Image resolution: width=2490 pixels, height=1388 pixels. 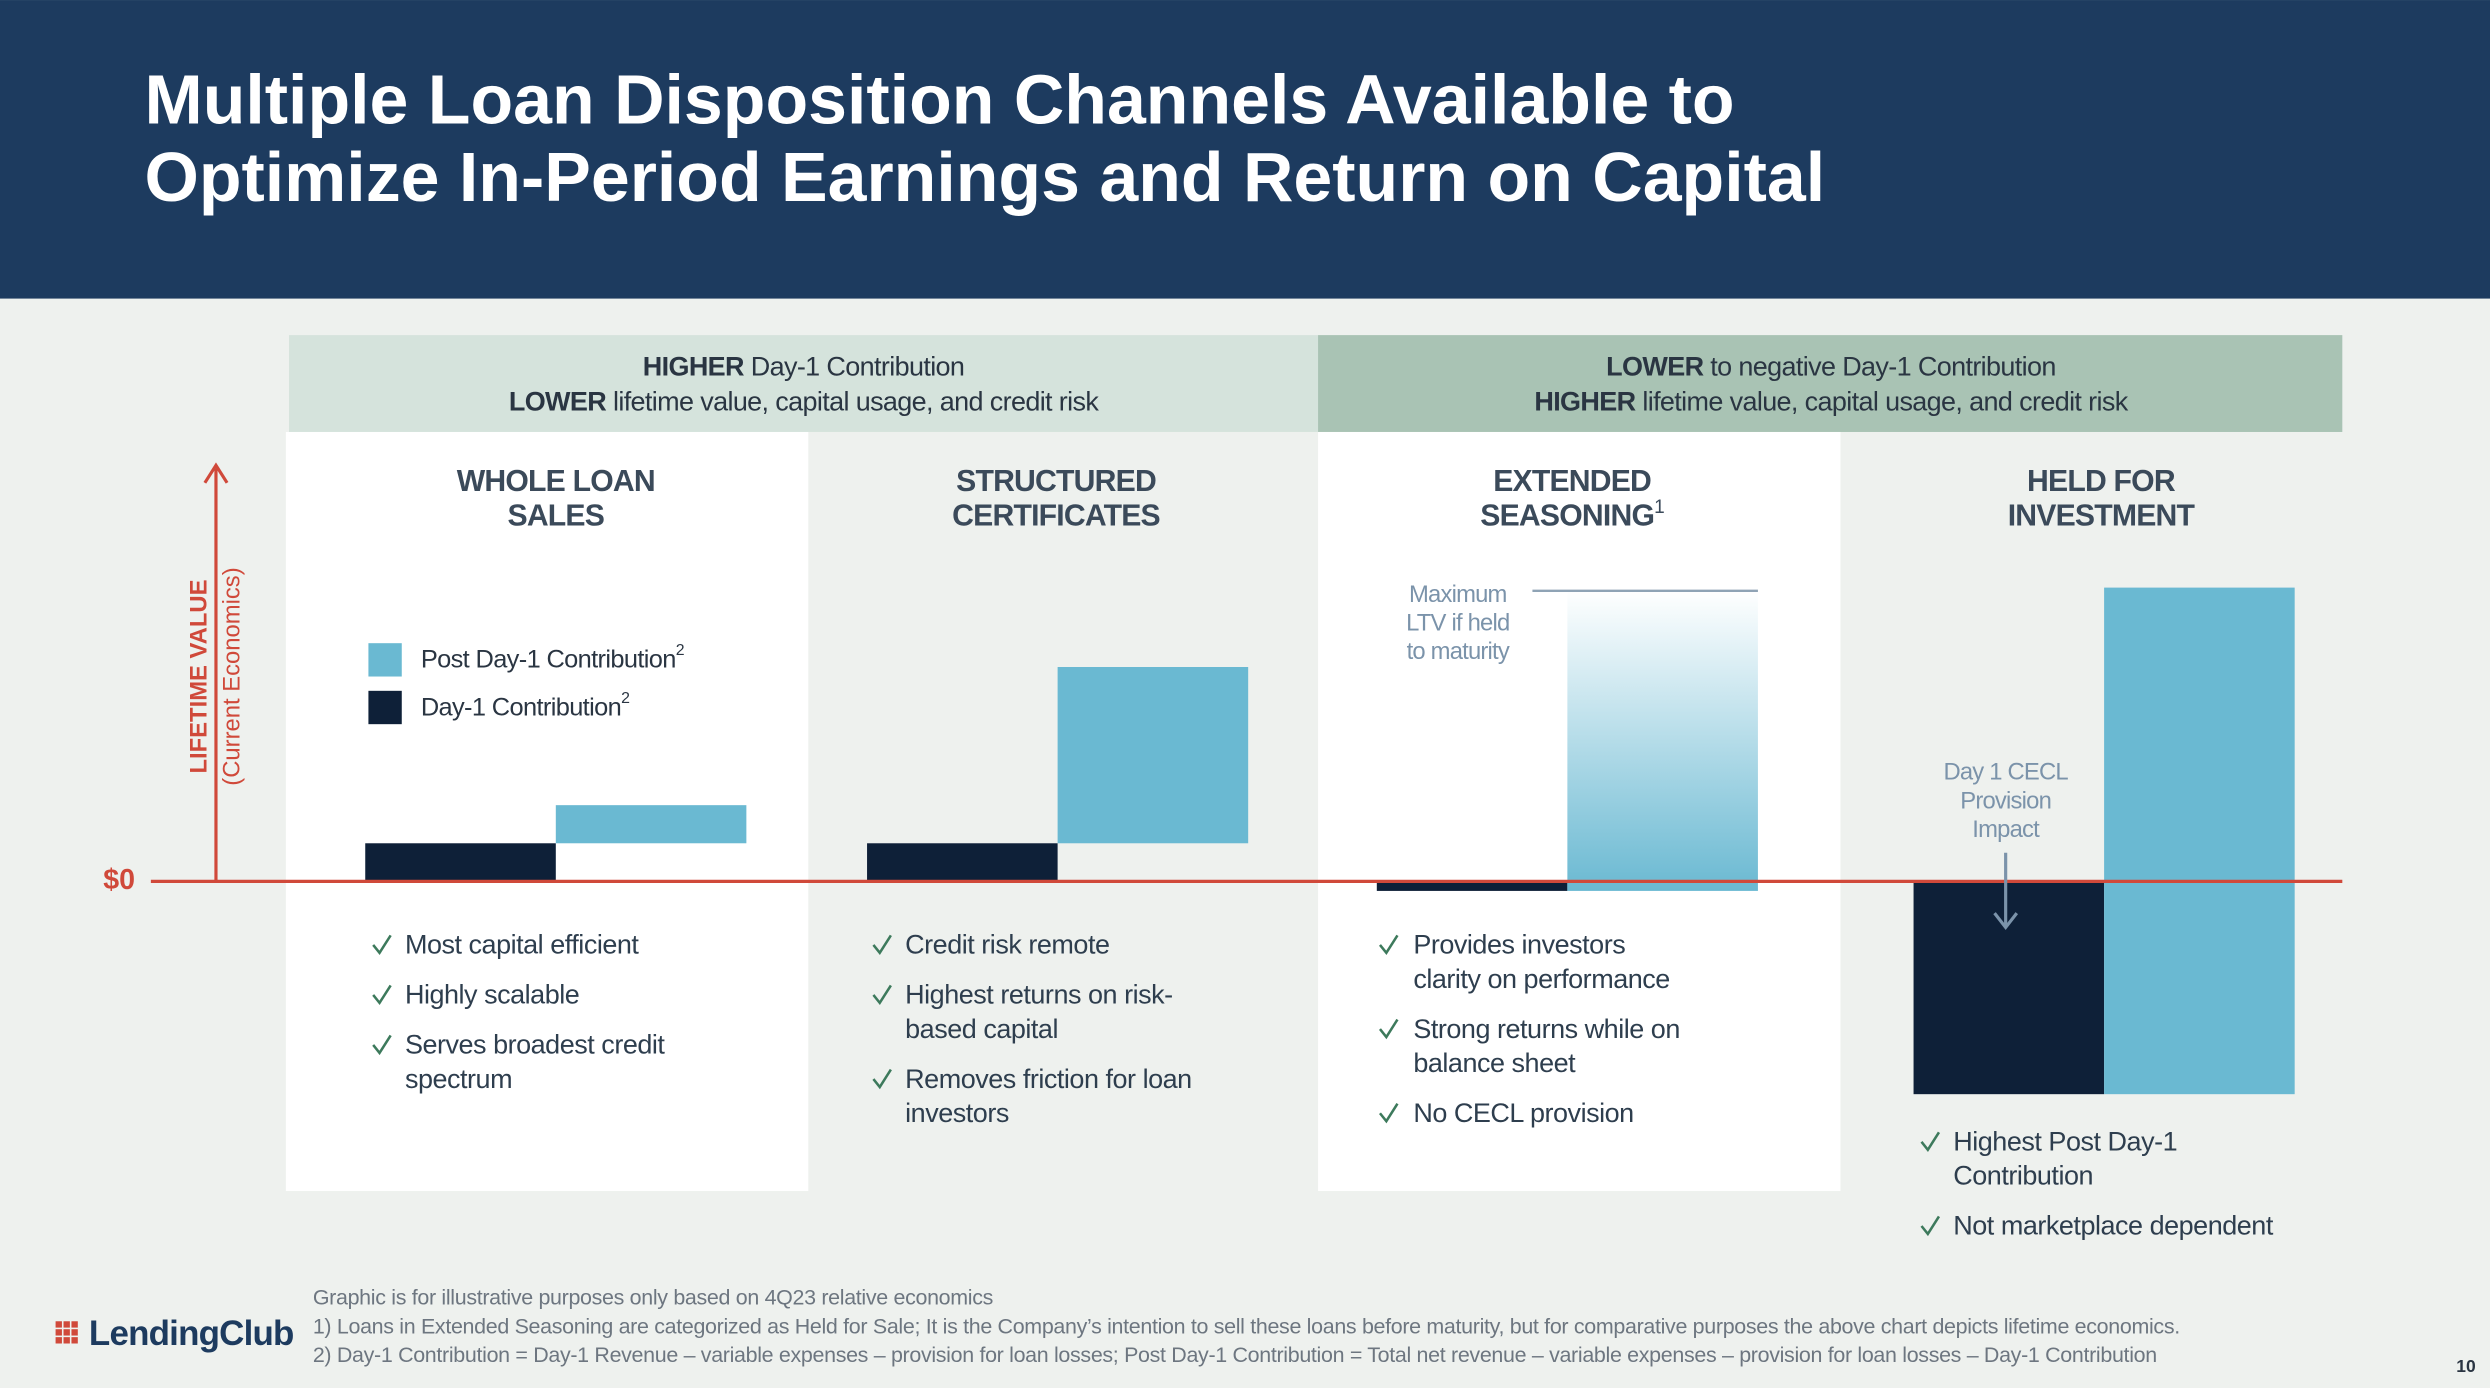 What do you see at coordinates (1541, 979) in the screenshot?
I see `bullet-text: clarity on performance` at bounding box center [1541, 979].